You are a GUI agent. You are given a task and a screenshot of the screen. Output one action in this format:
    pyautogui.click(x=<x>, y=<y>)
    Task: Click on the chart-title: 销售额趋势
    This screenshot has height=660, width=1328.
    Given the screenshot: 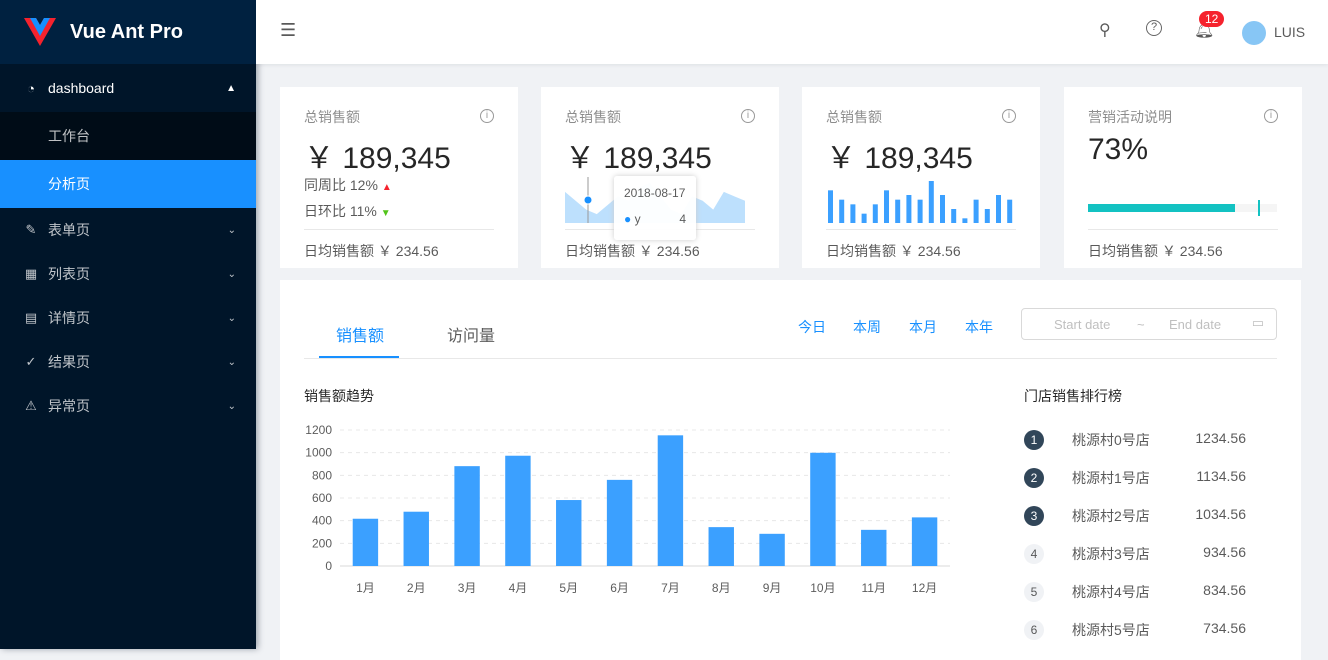 What is the action you would take?
    pyautogui.click(x=339, y=396)
    